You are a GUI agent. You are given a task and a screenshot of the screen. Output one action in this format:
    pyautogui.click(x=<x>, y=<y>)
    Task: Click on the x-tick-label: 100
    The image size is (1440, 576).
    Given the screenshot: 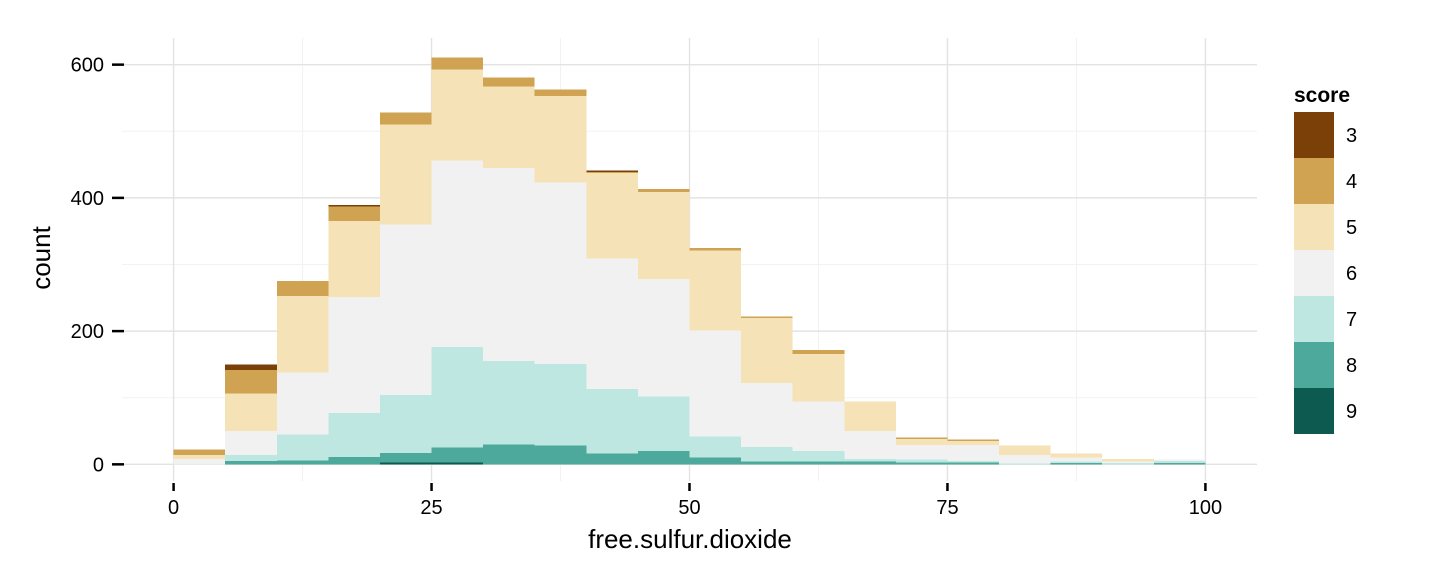 What is the action you would take?
    pyautogui.click(x=1205, y=508)
    